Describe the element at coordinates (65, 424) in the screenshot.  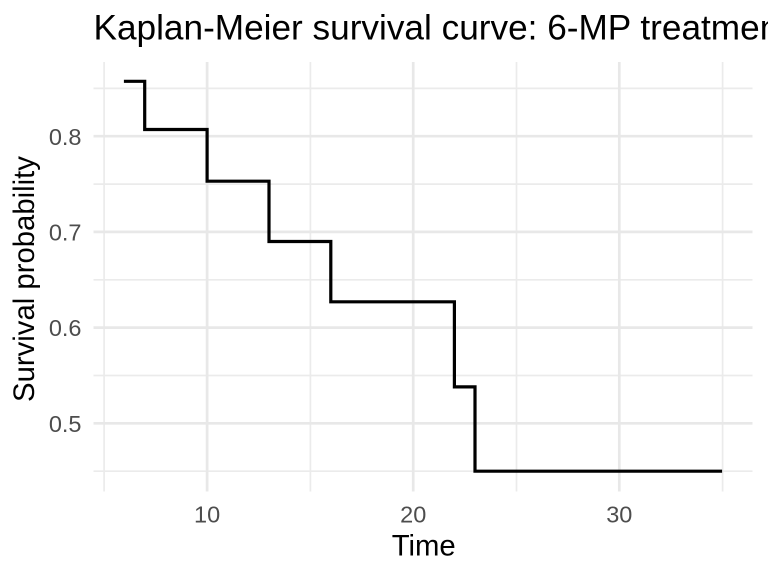
I see `svg-text: 0.5` at that location.